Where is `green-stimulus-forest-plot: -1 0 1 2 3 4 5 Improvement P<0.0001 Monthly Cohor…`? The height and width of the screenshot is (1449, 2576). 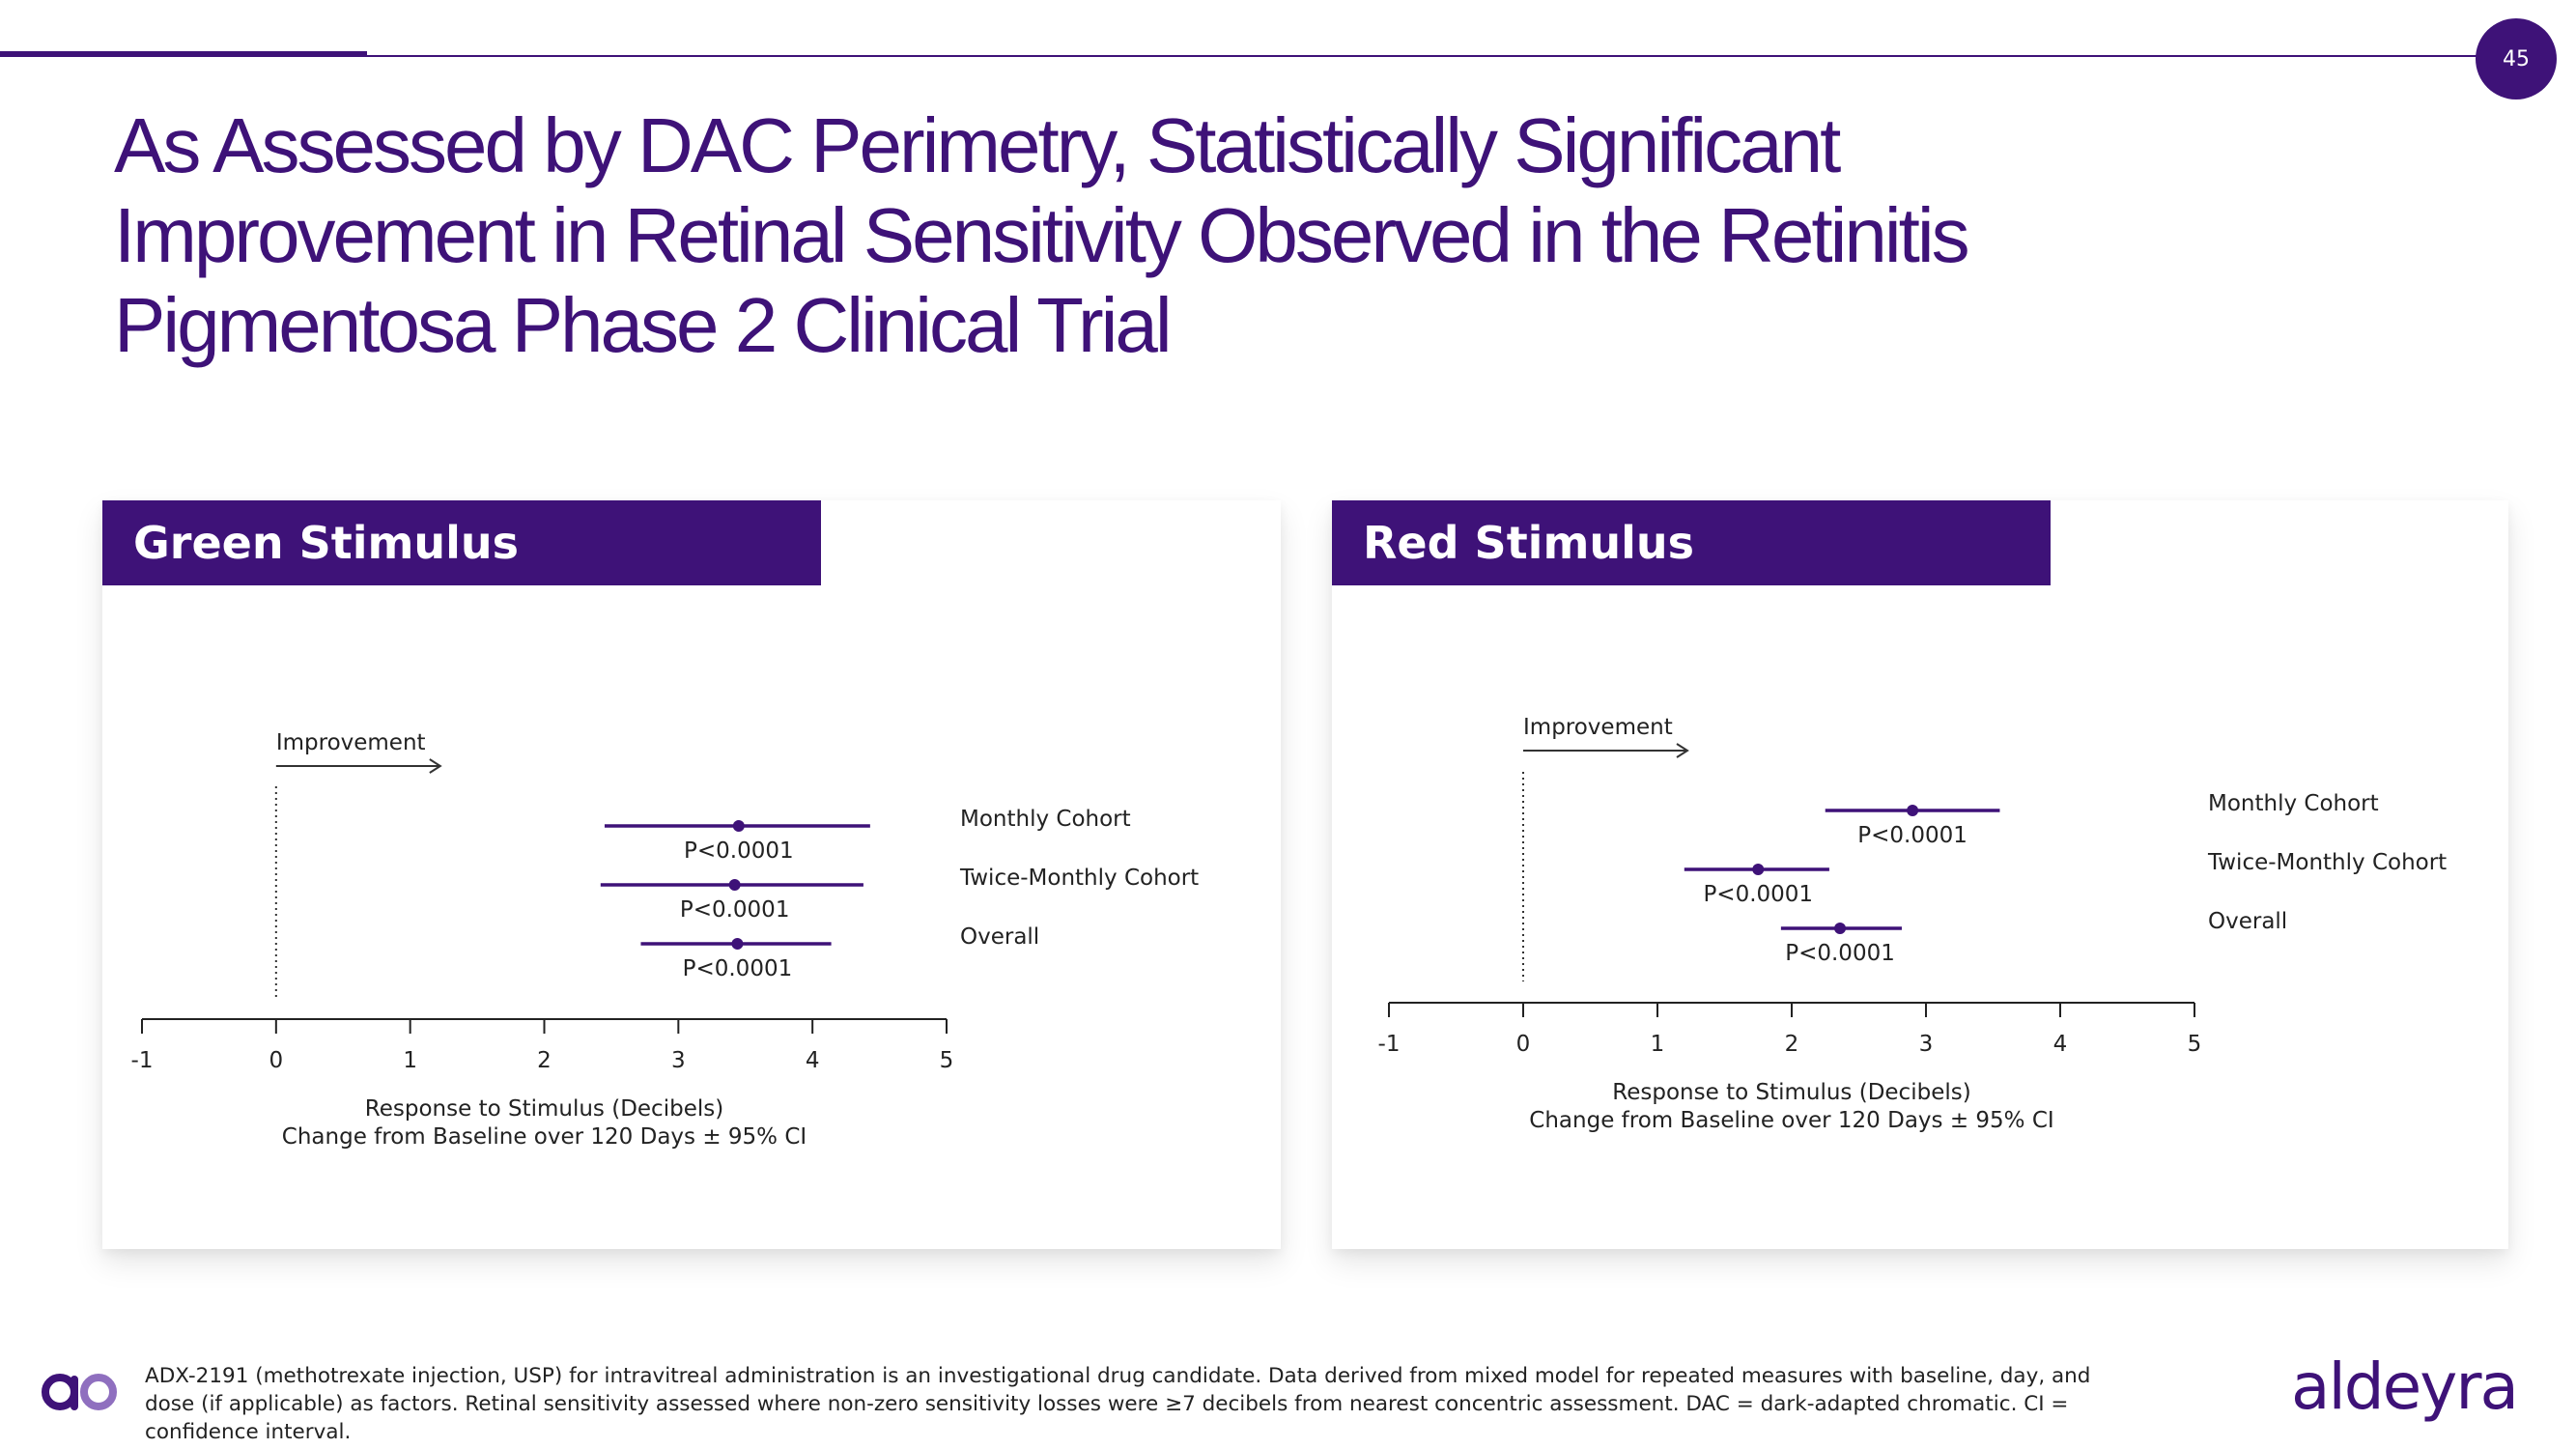 green-stimulus-forest-plot: -1 0 1 2 3 4 5 Improvement P<0.0001 Monthly Cohor… is located at coordinates (665, 940).